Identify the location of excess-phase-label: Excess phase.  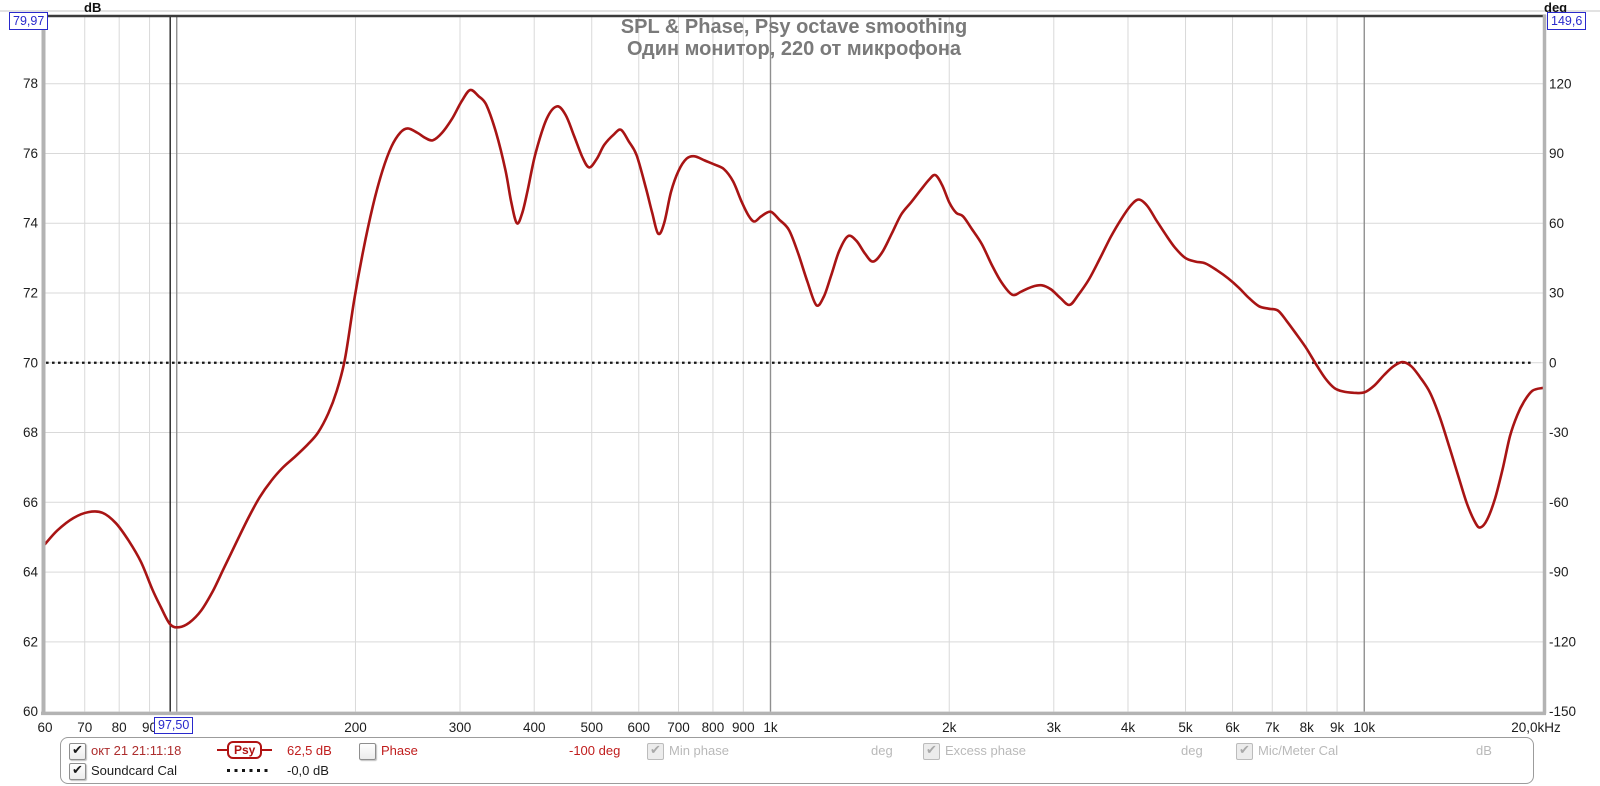
(985, 750).